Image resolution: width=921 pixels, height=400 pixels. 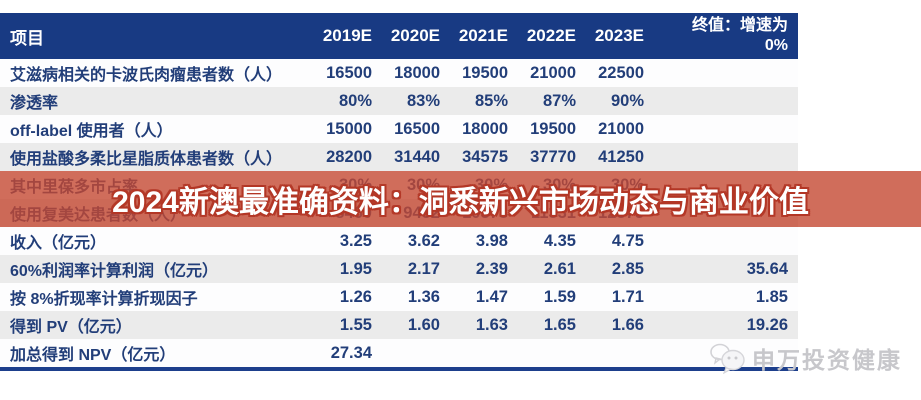 What do you see at coordinates (104, 299) in the screenshot?
I see `row-label: 按 8%折现率计算折现因子` at bounding box center [104, 299].